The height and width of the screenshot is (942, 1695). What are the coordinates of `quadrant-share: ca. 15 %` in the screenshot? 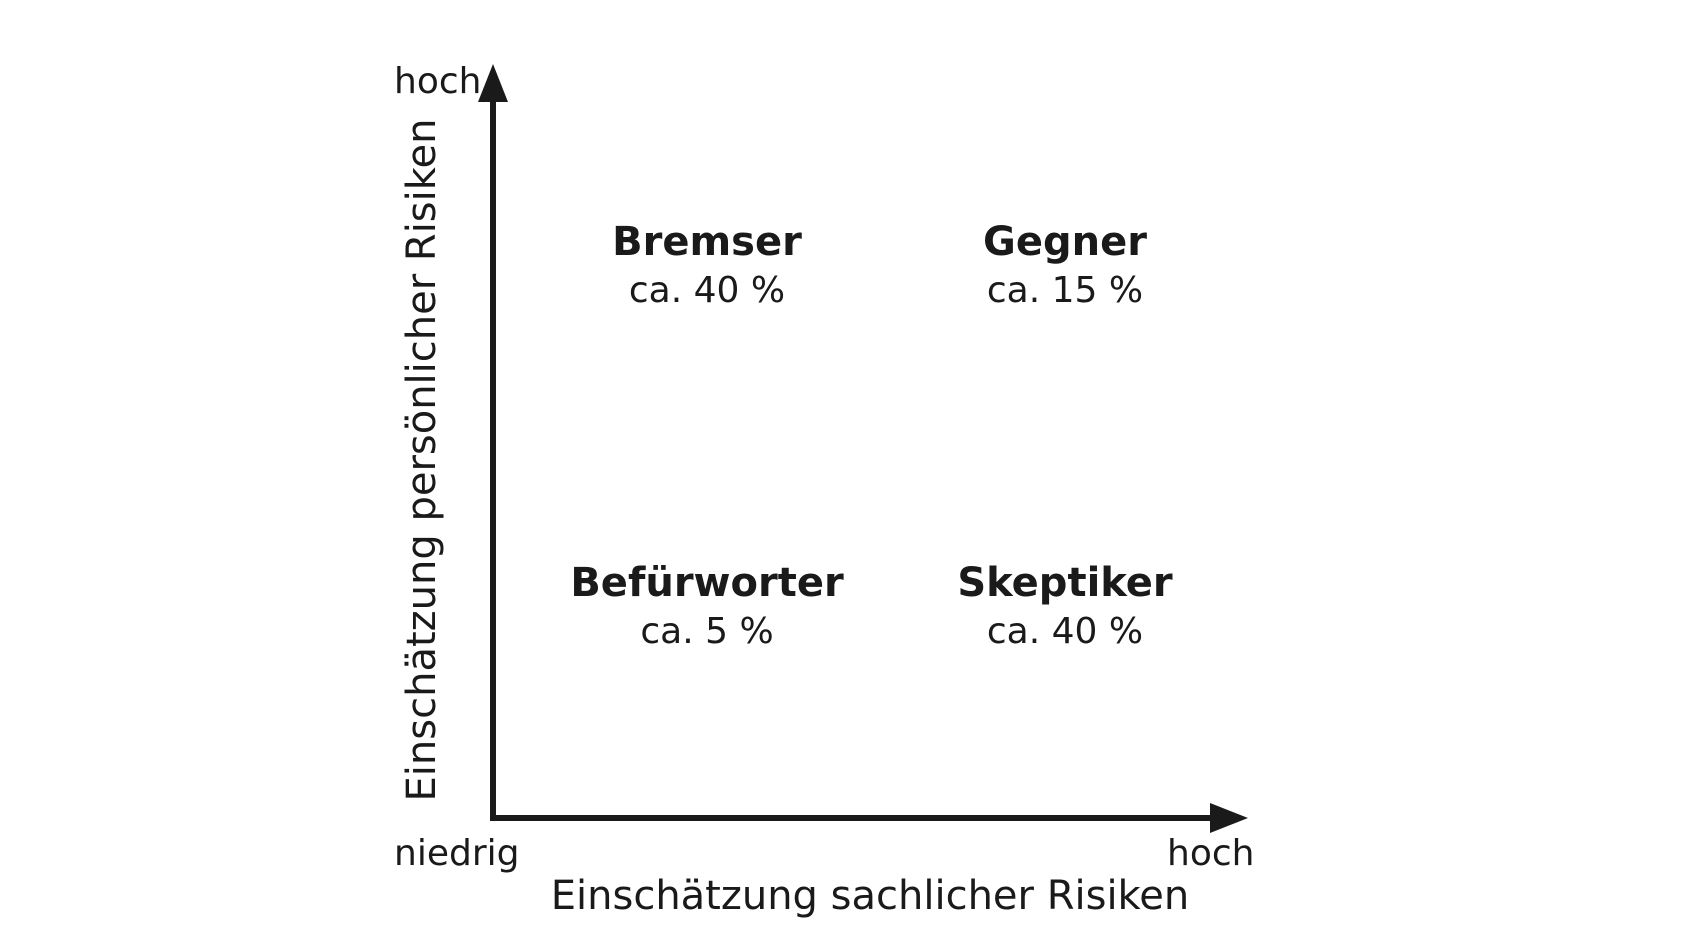 It's located at (1065, 290).